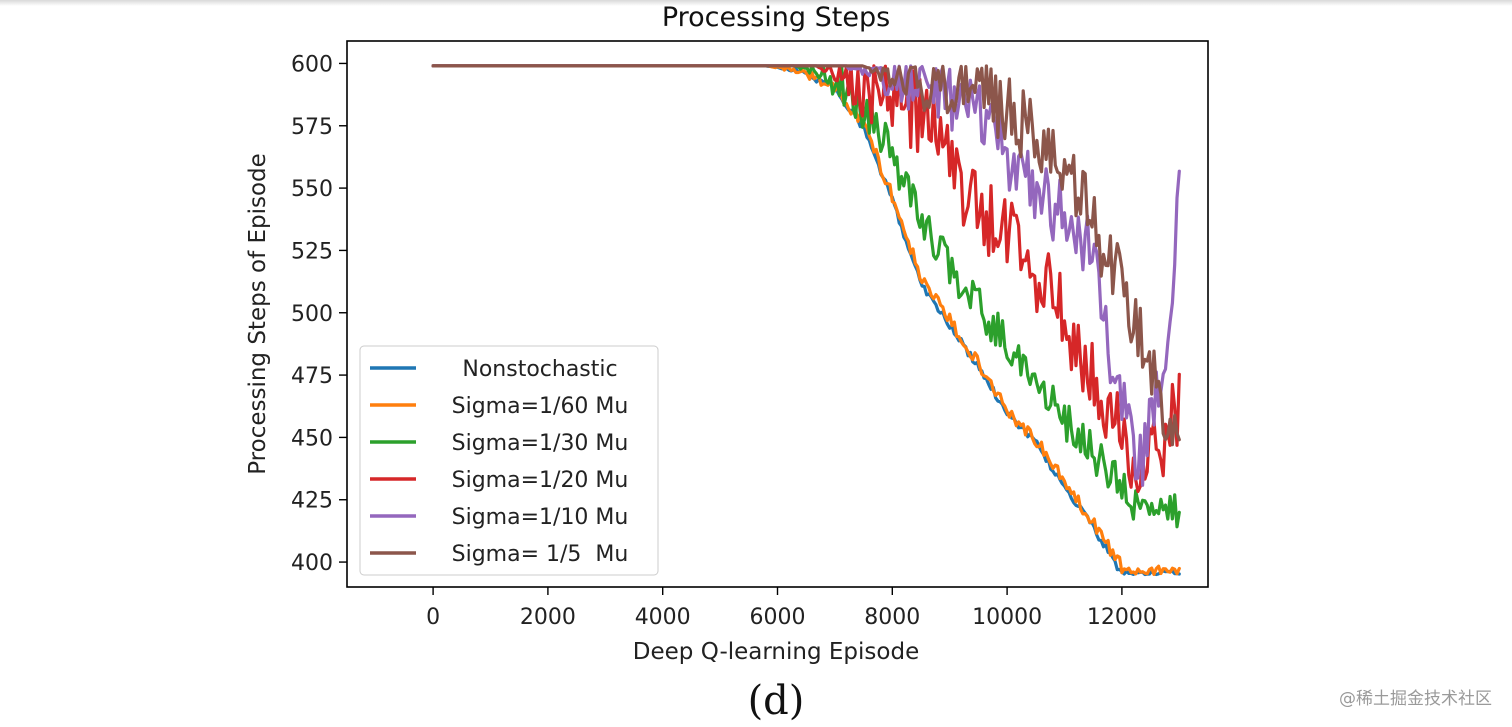  Describe the element at coordinates (312, 501) in the screenshot. I see `y-tick-label: 425` at that location.